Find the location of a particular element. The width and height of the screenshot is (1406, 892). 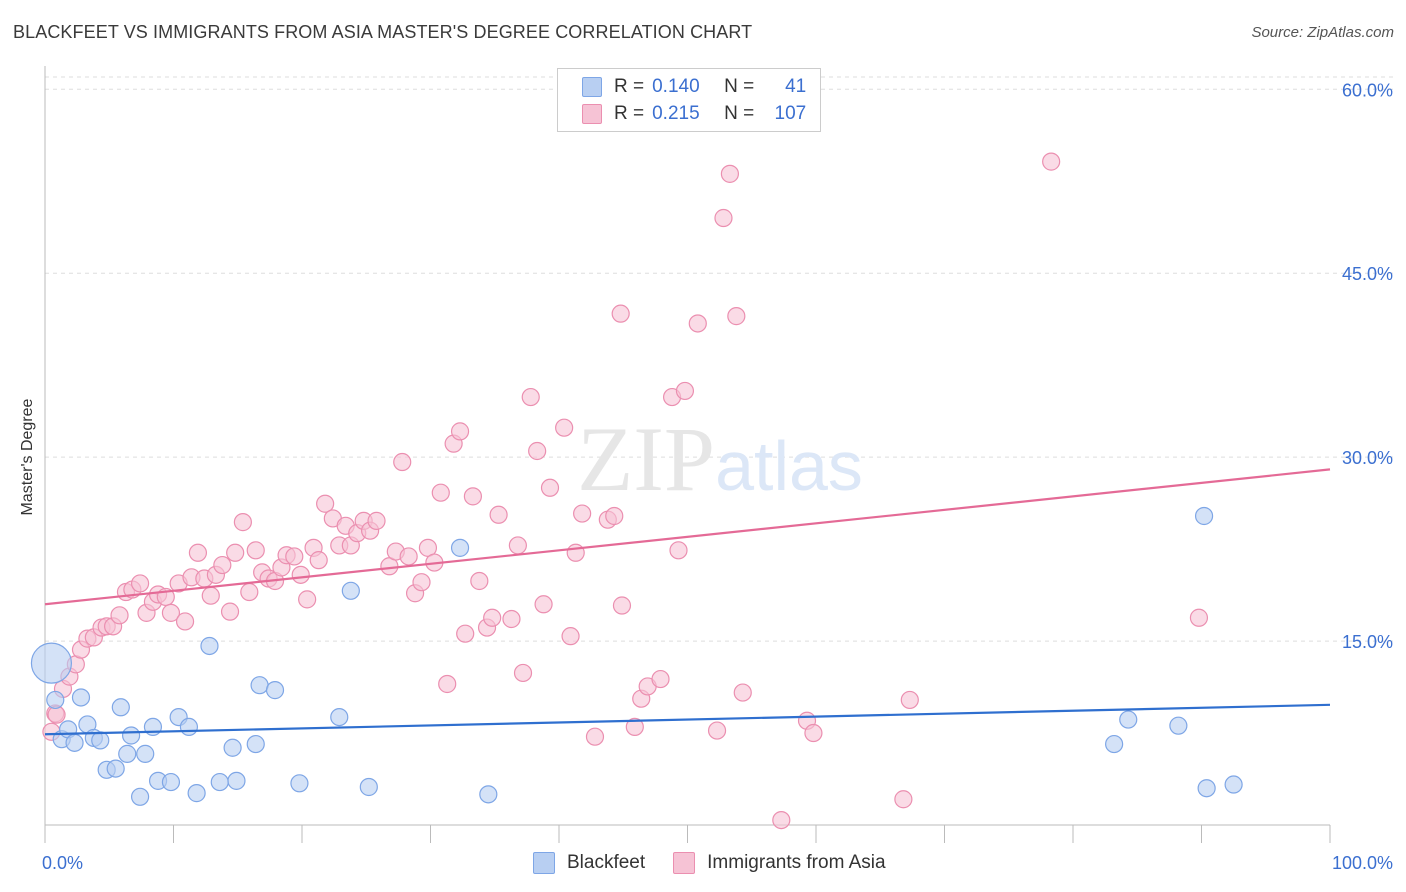

series-legend: Blackfeet Immigrants from Asia is located at coordinates (709, 863).